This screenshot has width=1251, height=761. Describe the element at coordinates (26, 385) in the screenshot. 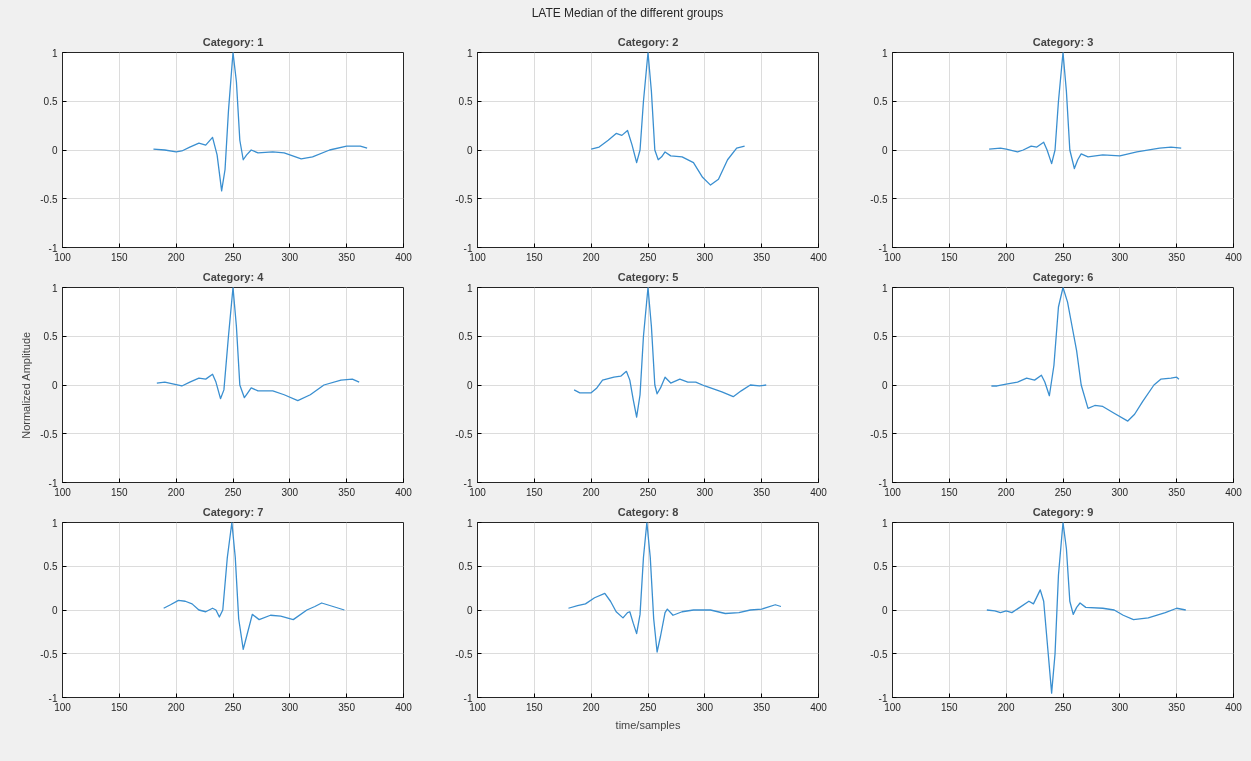

I see `y-axis-title: Normalized Amplitude` at that location.